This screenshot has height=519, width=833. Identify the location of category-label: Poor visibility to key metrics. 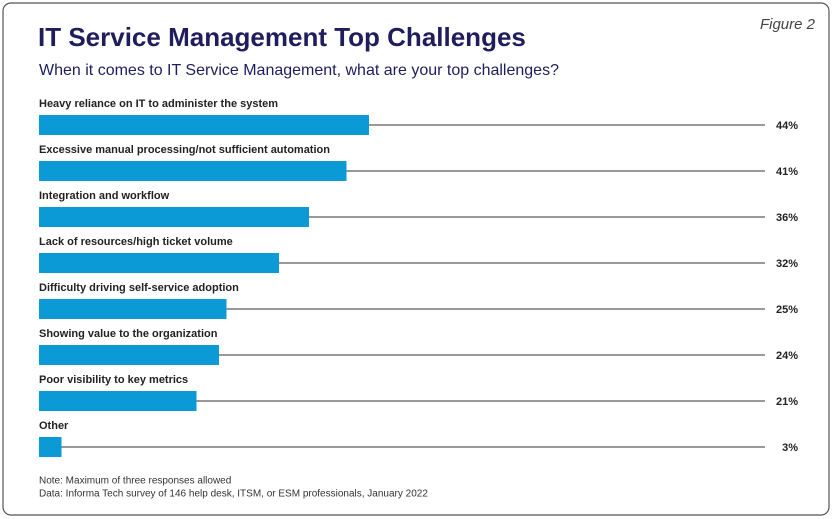
(113, 380).